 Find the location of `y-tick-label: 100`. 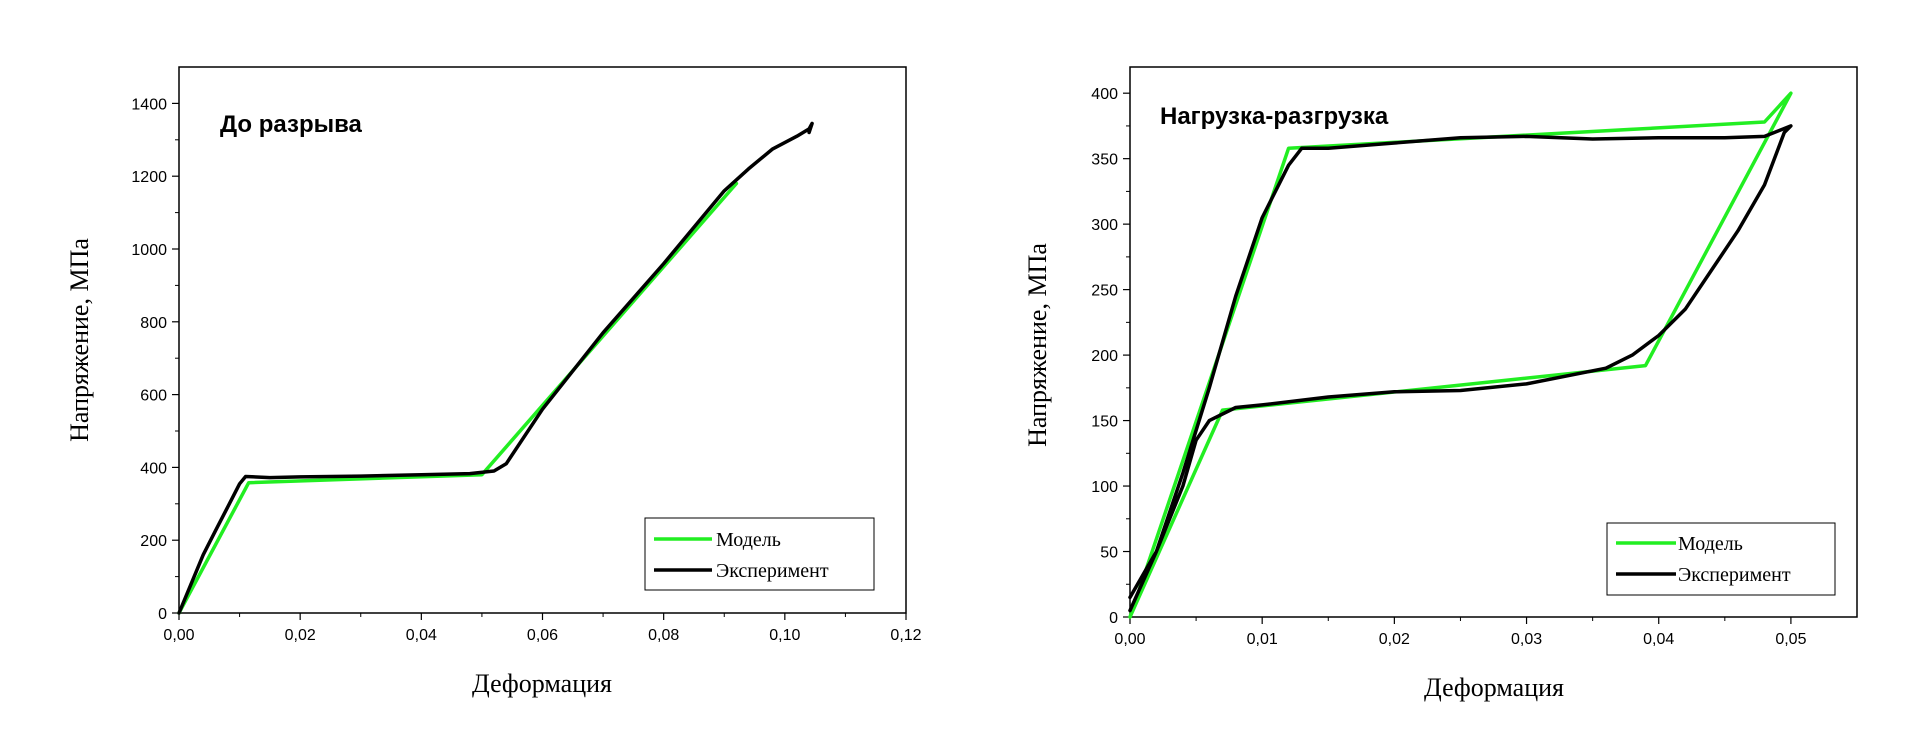

y-tick-label: 100 is located at coordinates (1104, 487).